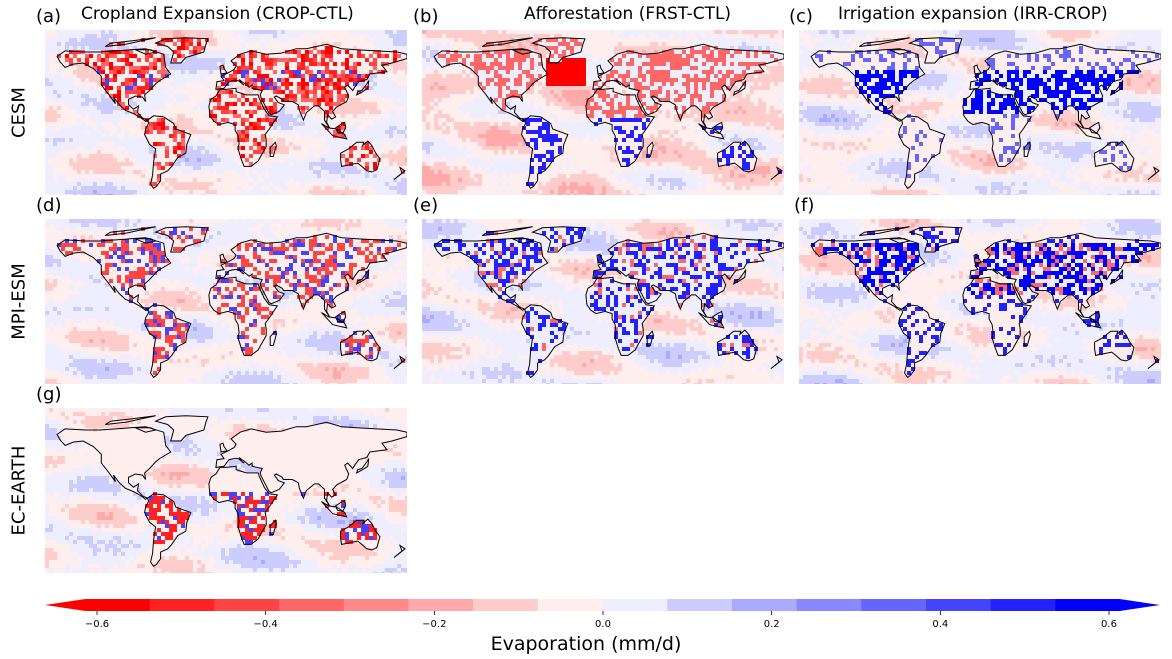  I want to click on map-panel-g, so click(226, 490).